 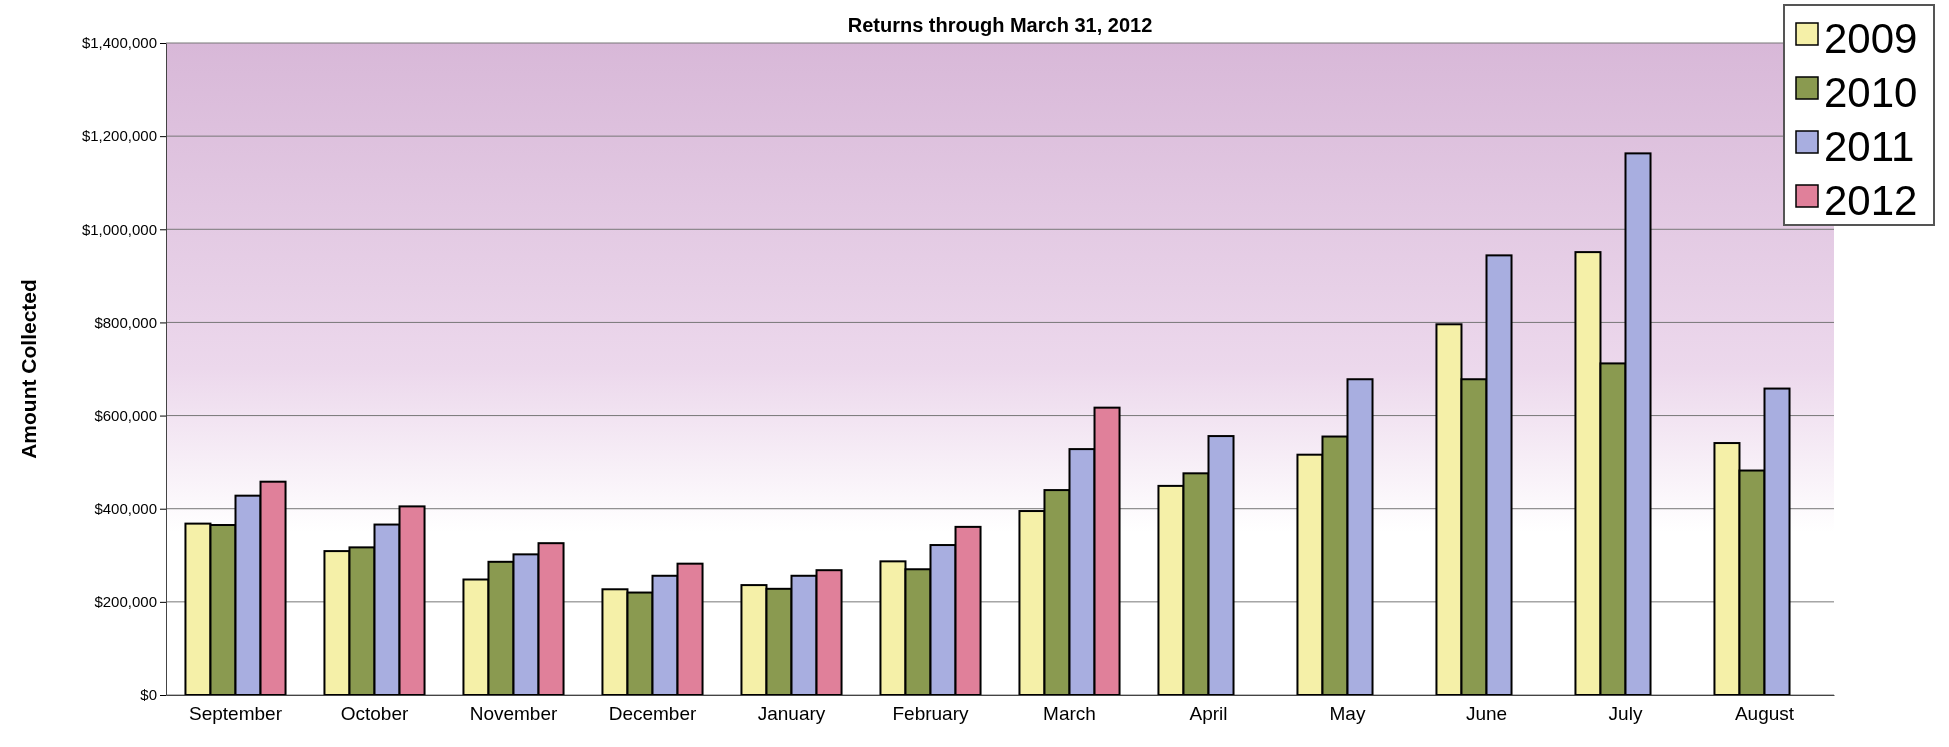 I want to click on x-tick-label: September, so click(x=236, y=714).